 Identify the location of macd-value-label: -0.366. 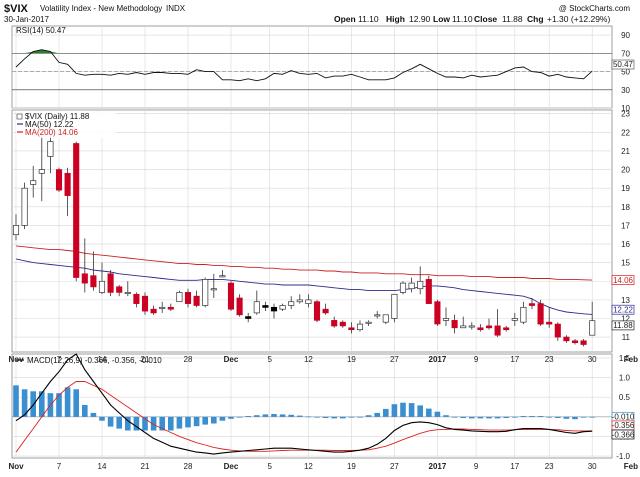
(623, 434).